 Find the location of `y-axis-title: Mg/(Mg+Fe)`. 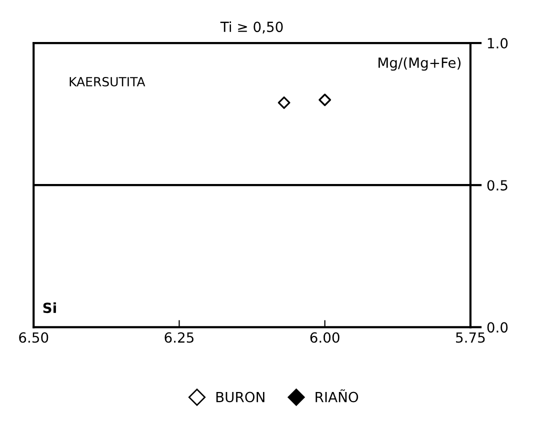

y-axis-title: Mg/(Mg+Fe) is located at coordinates (419, 64).